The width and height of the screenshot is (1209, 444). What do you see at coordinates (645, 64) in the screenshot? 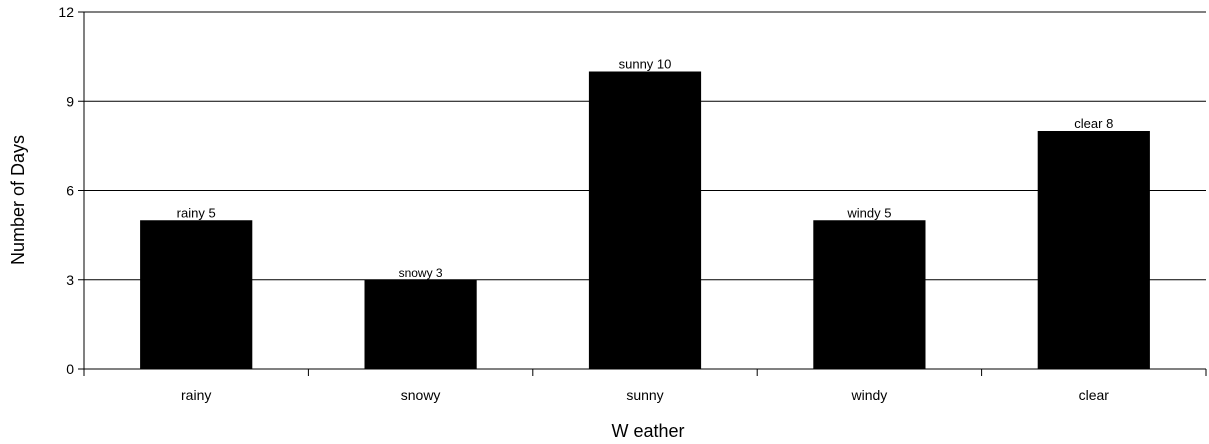
I see `data-label: sunny 10` at bounding box center [645, 64].